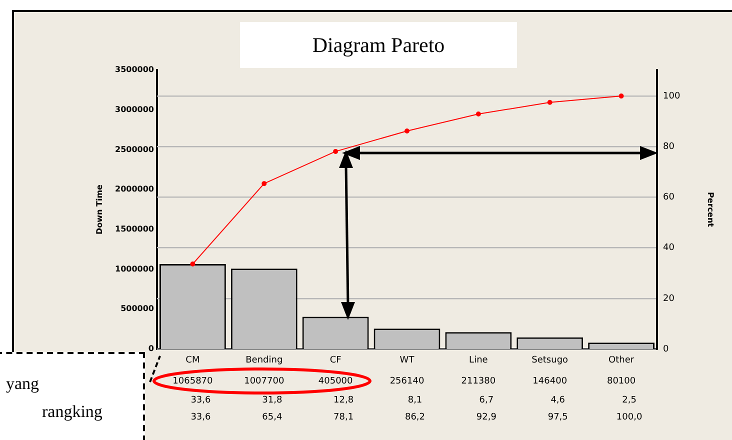 The height and width of the screenshot is (440, 732). Describe the element at coordinates (669, 147) in the screenshot. I see `y2-tick-label: 80` at that location.